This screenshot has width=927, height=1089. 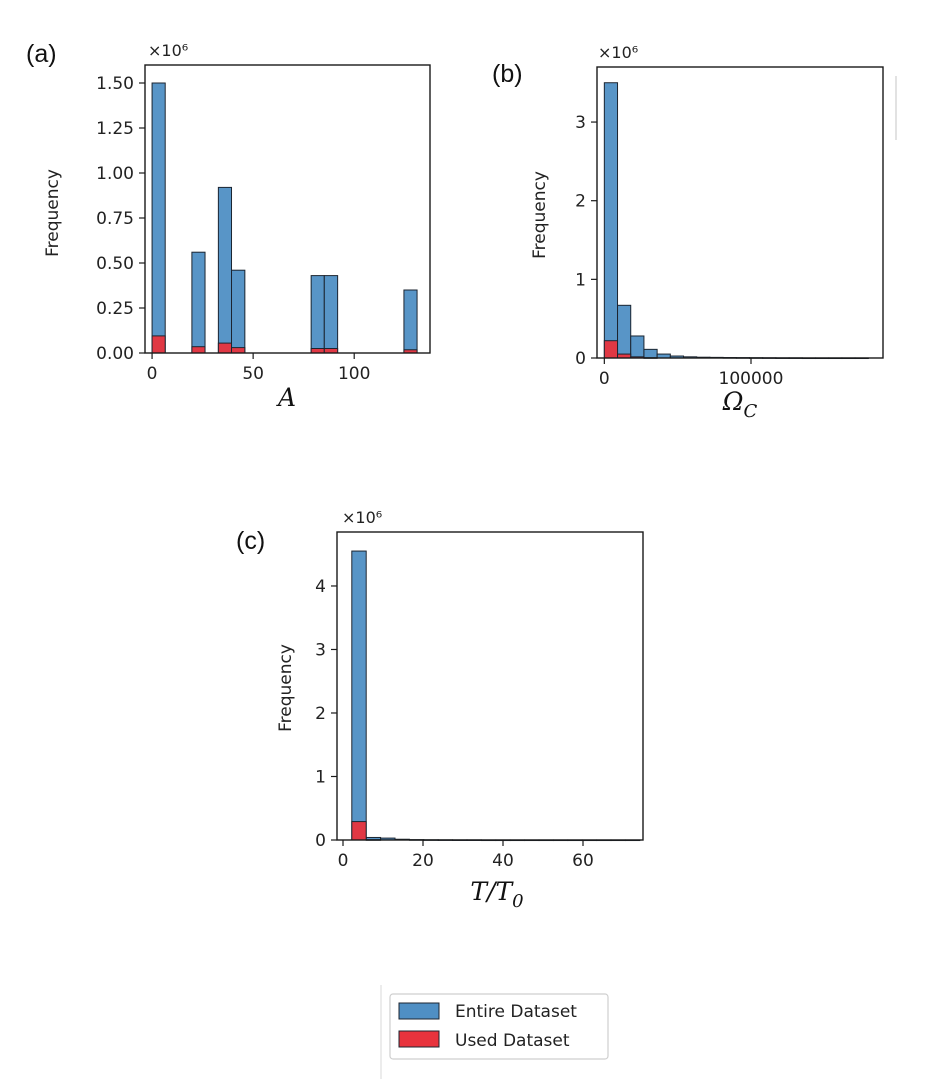 What do you see at coordinates (419, 1039) in the screenshot?
I see `legend-swatch-used` at bounding box center [419, 1039].